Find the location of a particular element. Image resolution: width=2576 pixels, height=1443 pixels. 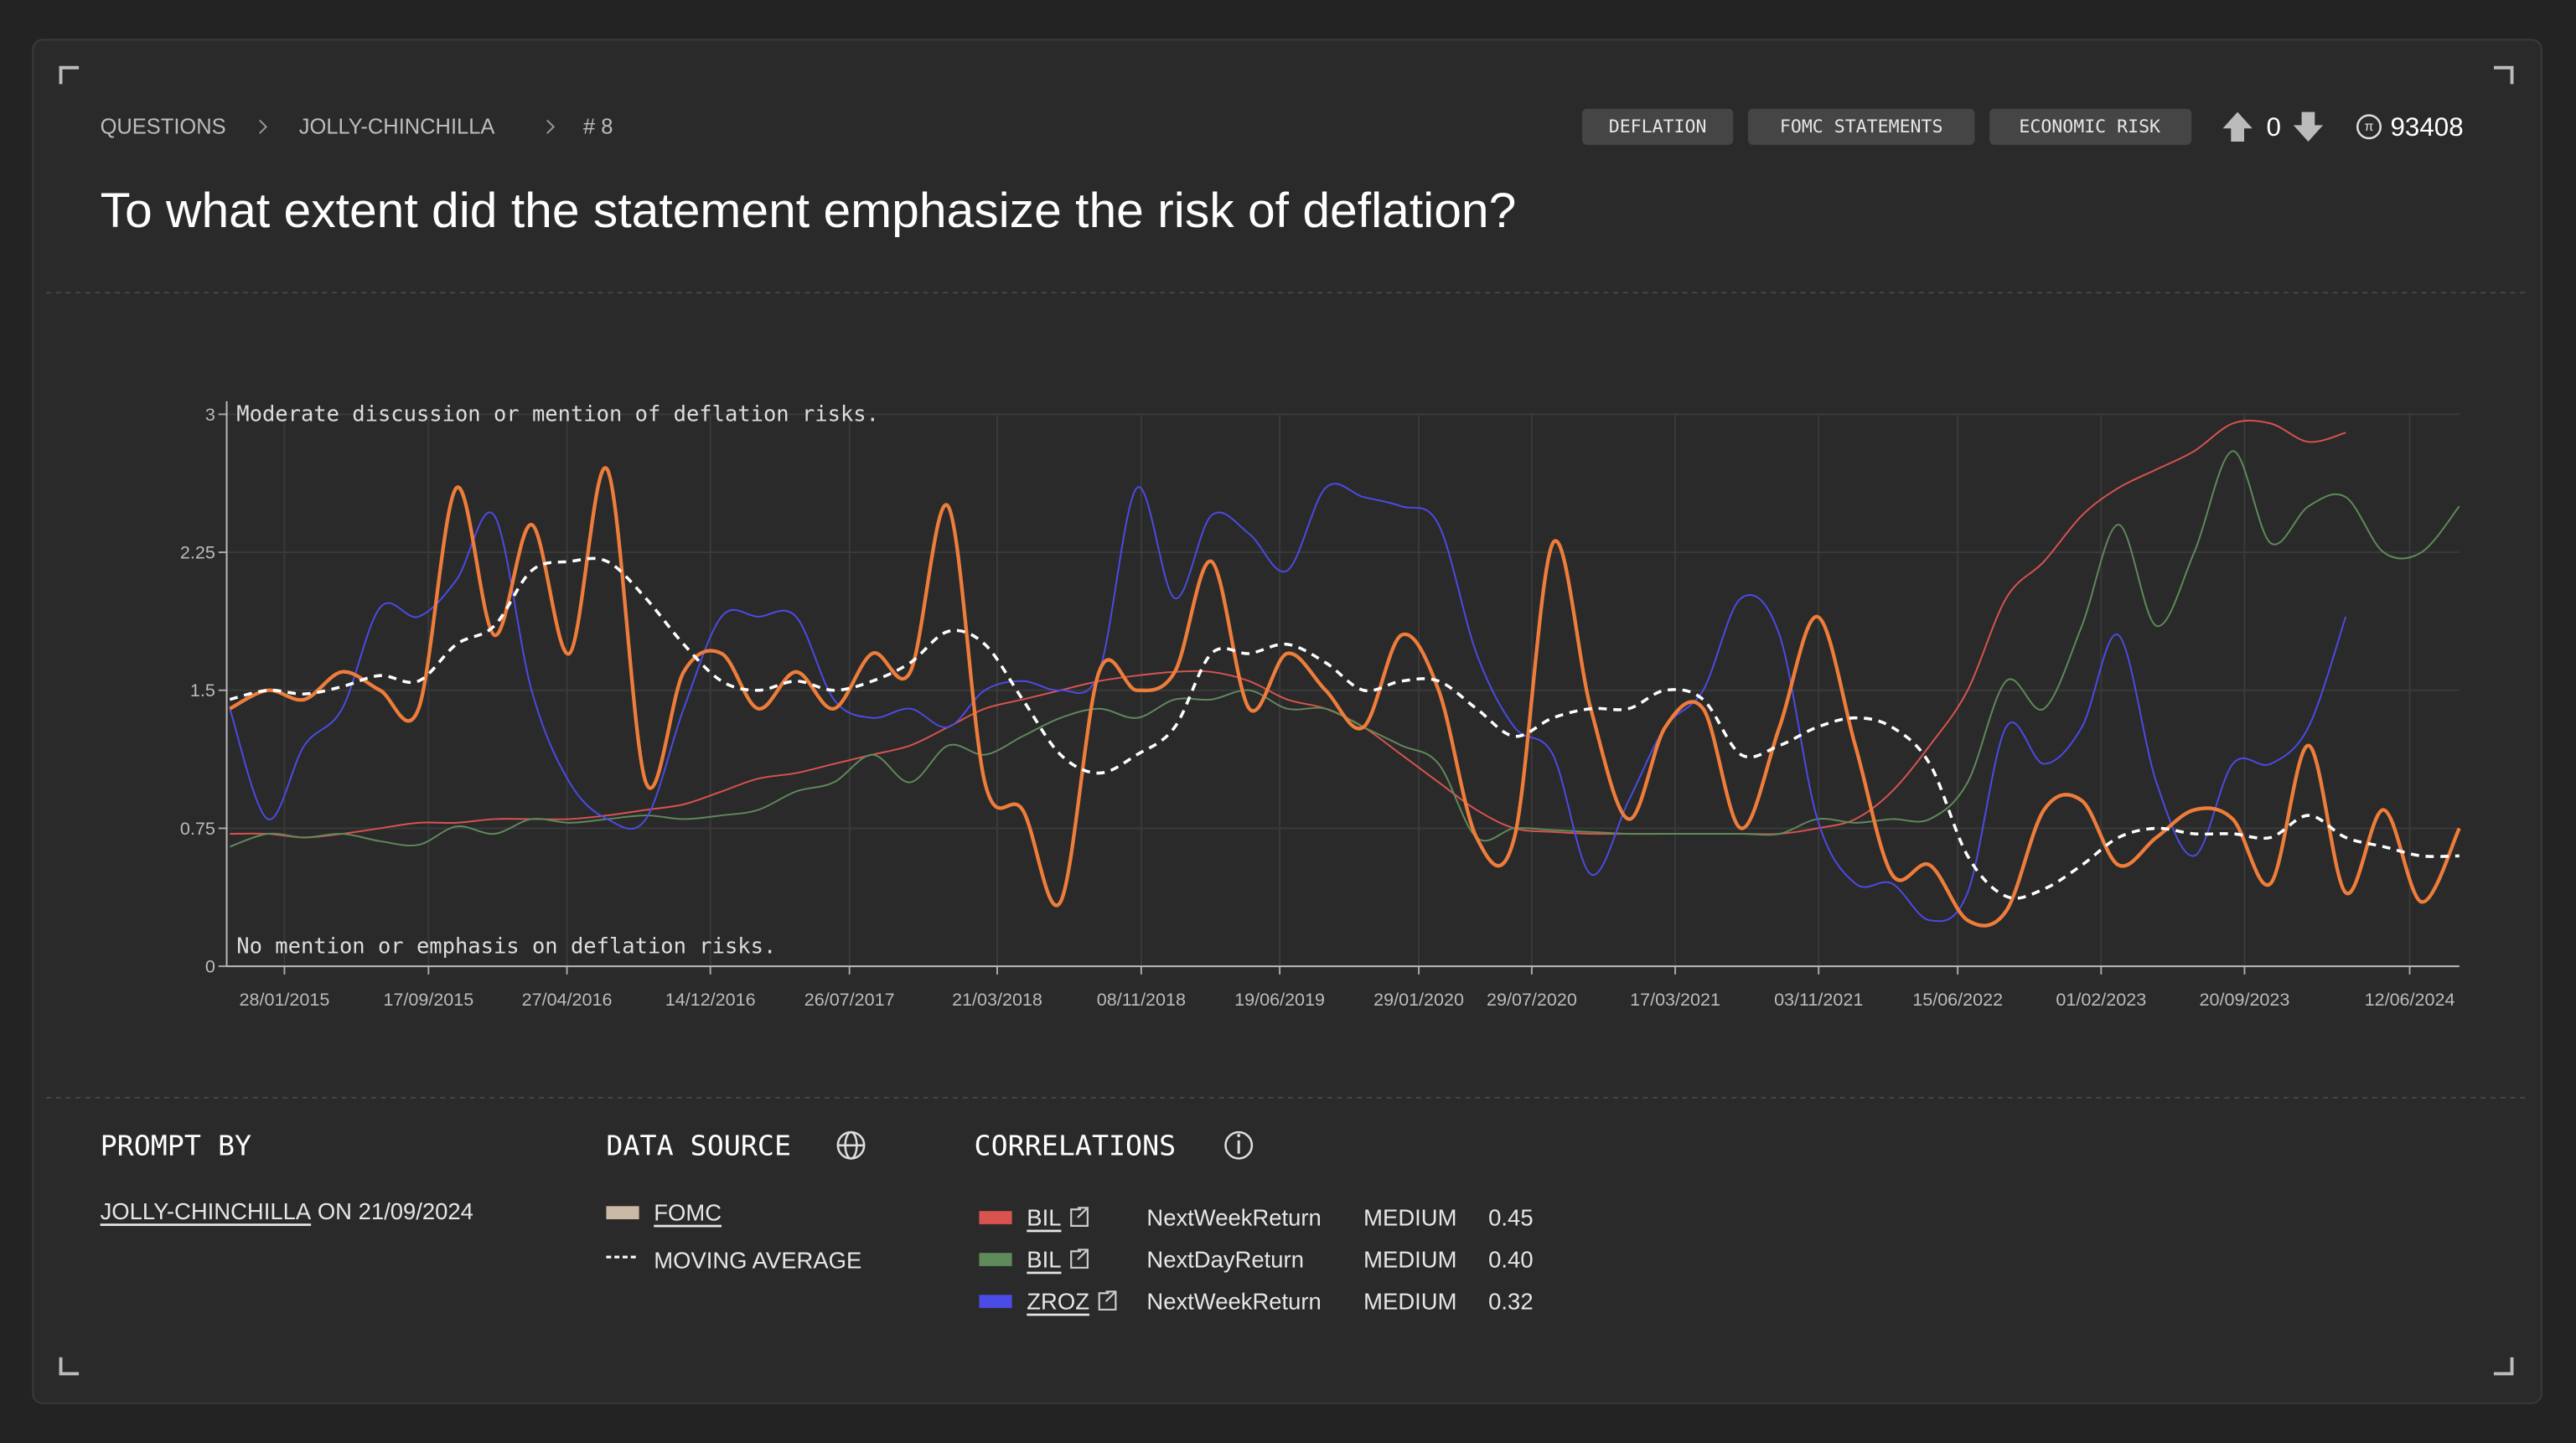

tag: ECONOMIC RISK is located at coordinates (2089, 126).